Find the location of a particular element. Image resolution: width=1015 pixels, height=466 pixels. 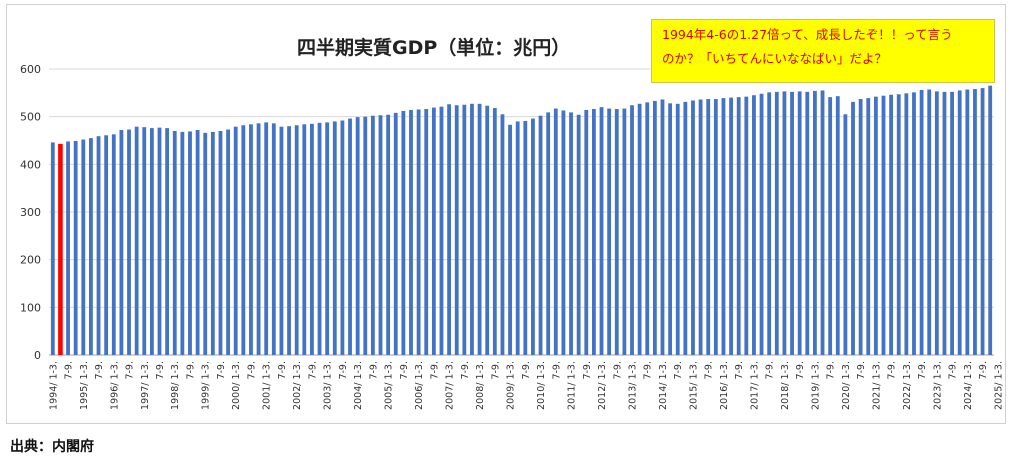

x-tick-label: 2019/ 1-3. is located at coordinates (815, 385).